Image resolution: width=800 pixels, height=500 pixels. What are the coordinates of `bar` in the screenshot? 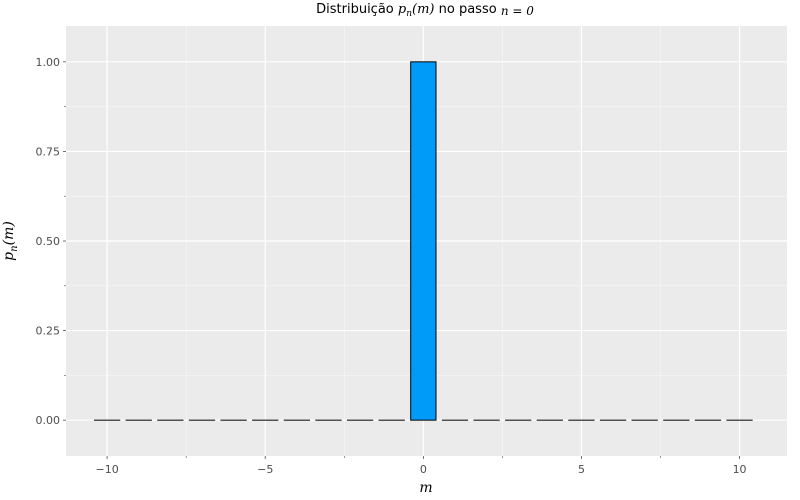 It's located at (423, 241).